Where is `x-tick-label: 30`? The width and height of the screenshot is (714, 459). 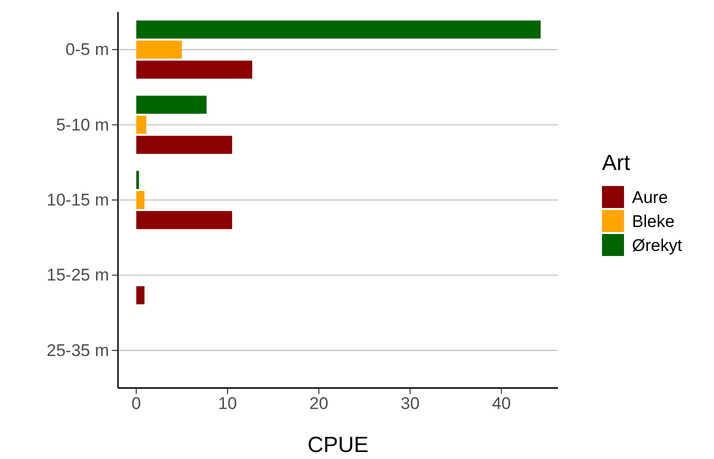
x-tick-label: 30 is located at coordinates (410, 404).